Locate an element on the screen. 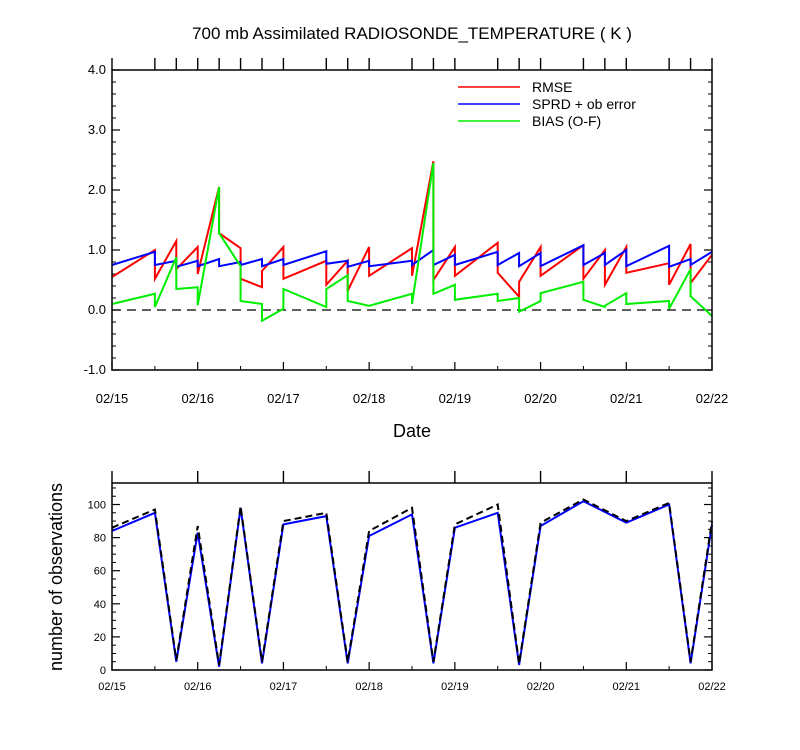 This screenshot has height=750, width=800. legend: RMSE SPRD + ob error BIAS (O-F) is located at coordinates (547, 104).